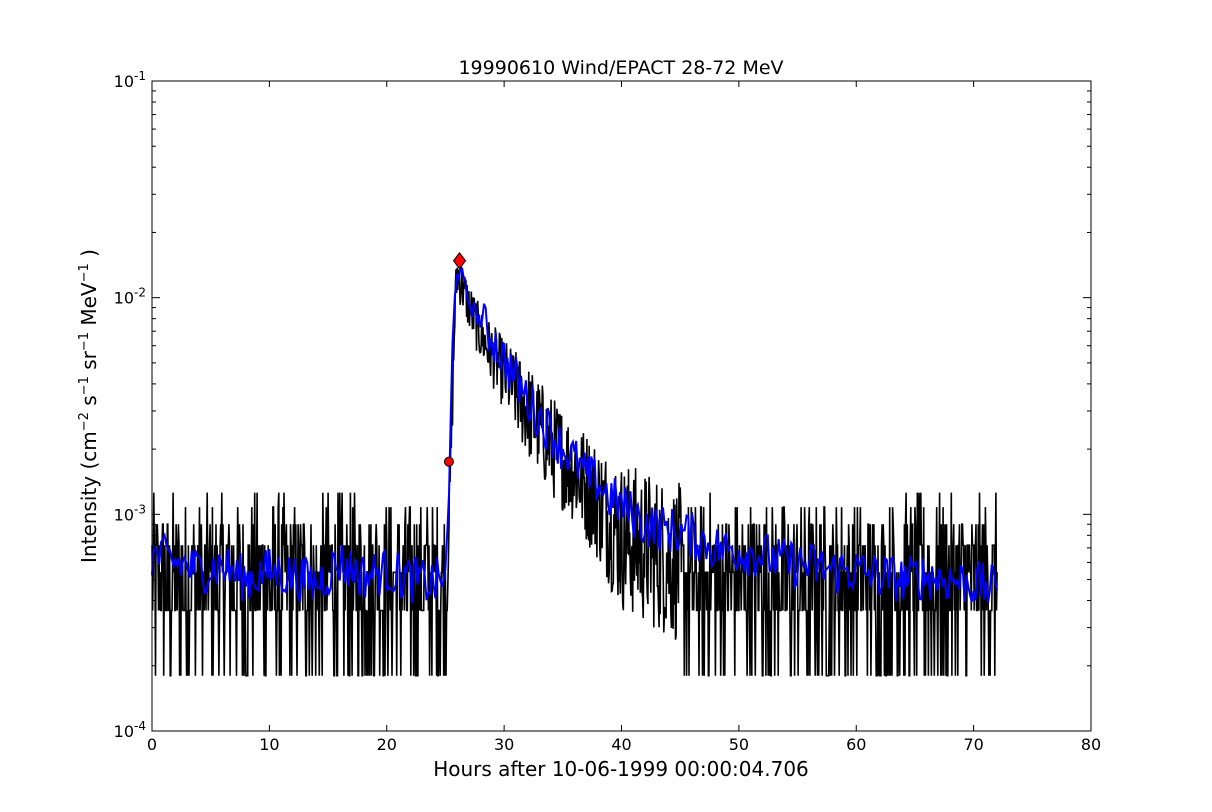 This screenshot has width=1212, height=812. I want to click on chart-title: 19990610 Wind/EPACT 28-72 MeV, so click(620, 68).